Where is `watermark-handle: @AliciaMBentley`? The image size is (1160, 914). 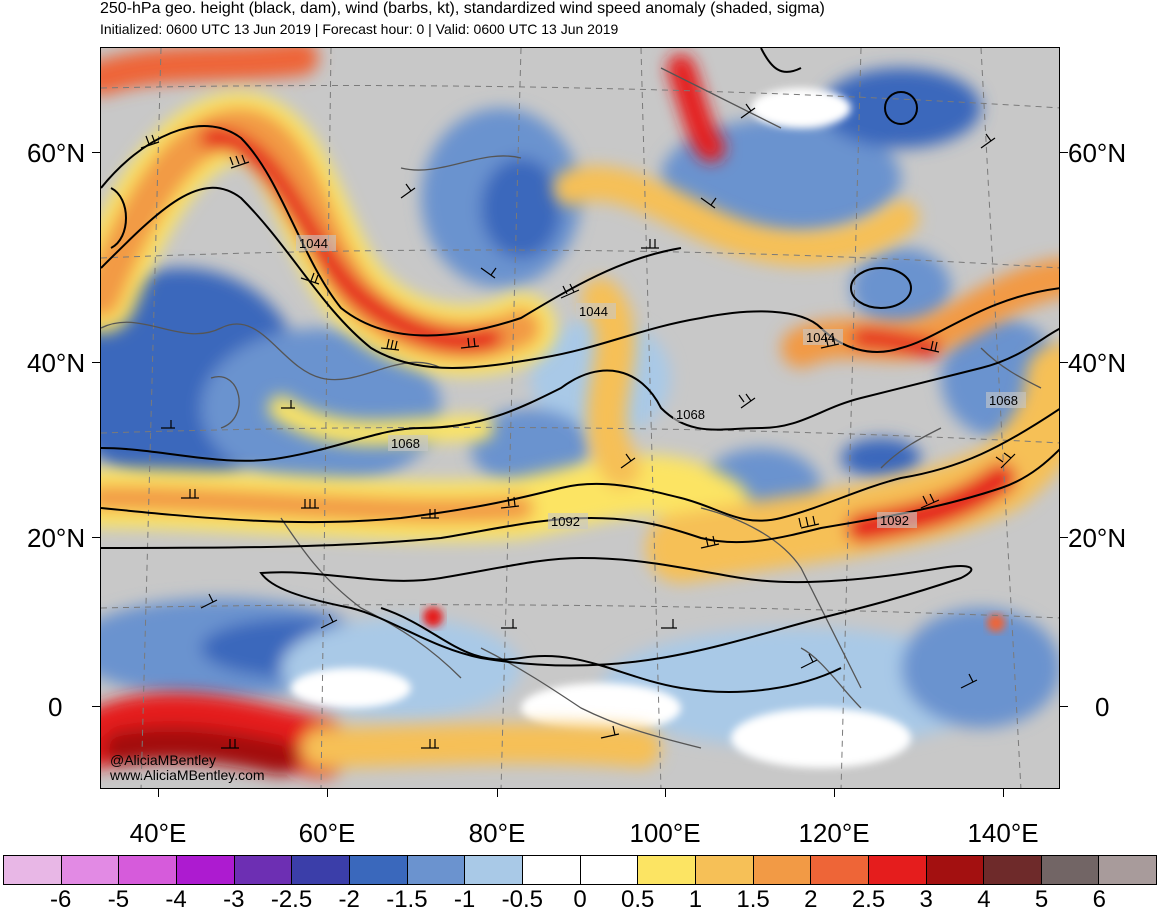 watermark-handle: @AliciaMBentley is located at coordinates (163, 760).